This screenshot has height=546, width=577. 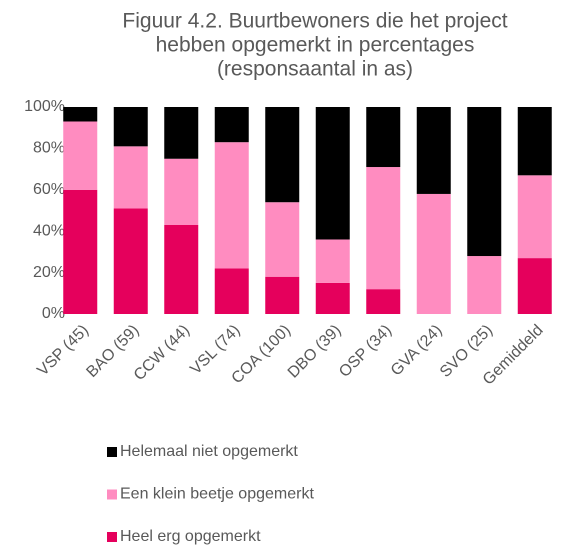 I want to click on x-tick-label: GVA (24), so click(x=417, y=351).